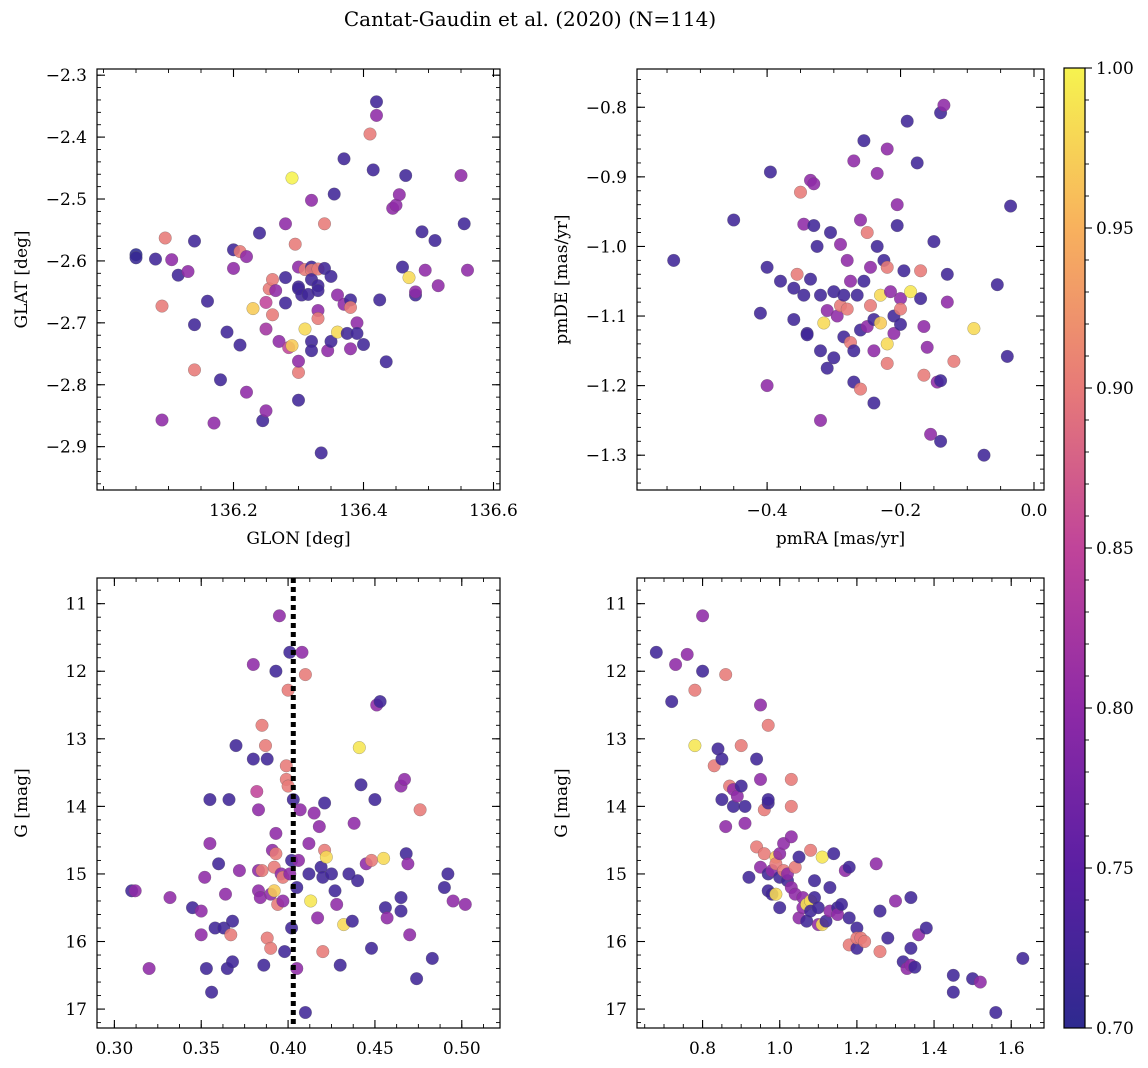 This screenshot has height=1068, width=1148. What do you see at coordinates (1115, 709) in the screenshot?
I see `colorbar-tick-label: 0.80` at bounding box center [1115, 709].